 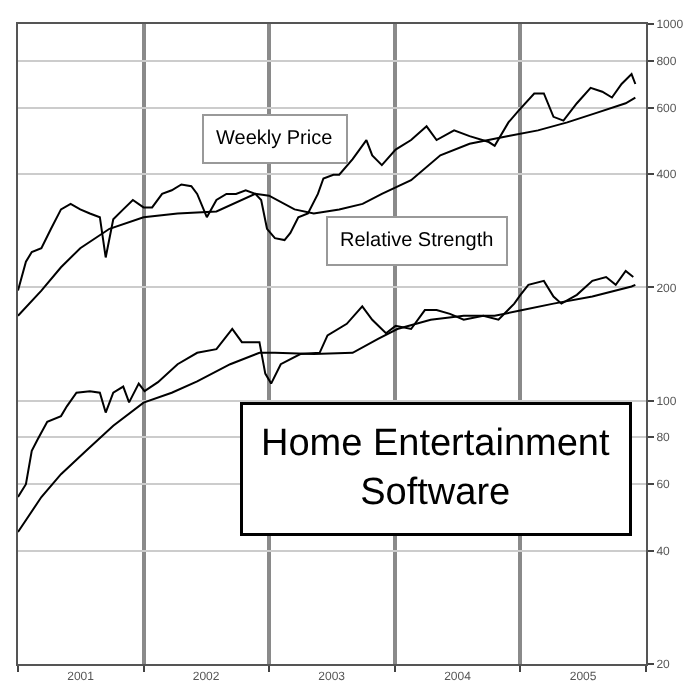 What do you see at coordinates (417, 241) in the screenshot?
I see `annotation: Relative Strength` at bounding box center [417, 241].